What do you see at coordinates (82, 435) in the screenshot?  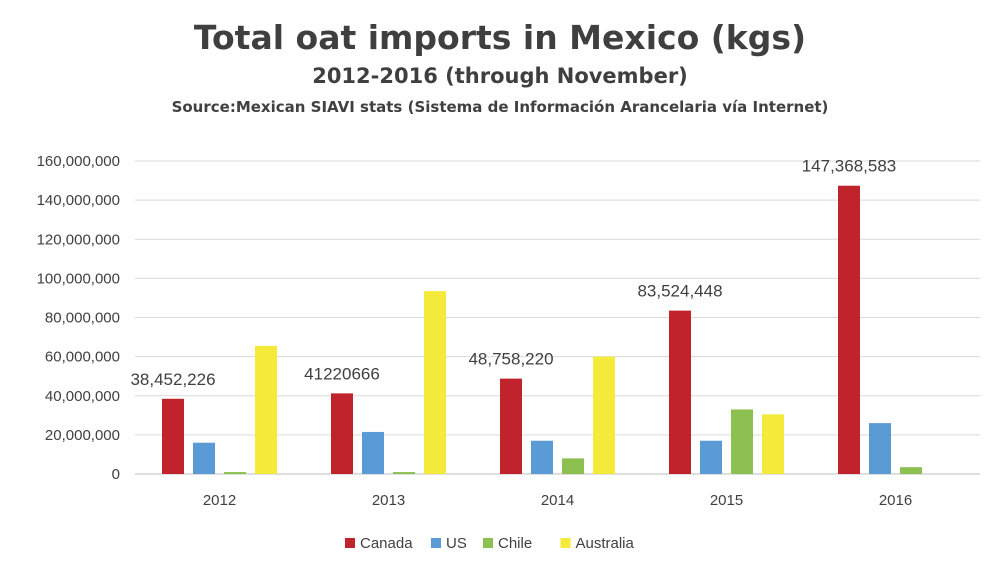 I see `y-tick-label: 20,000,000` at bounding box center [82, 435].